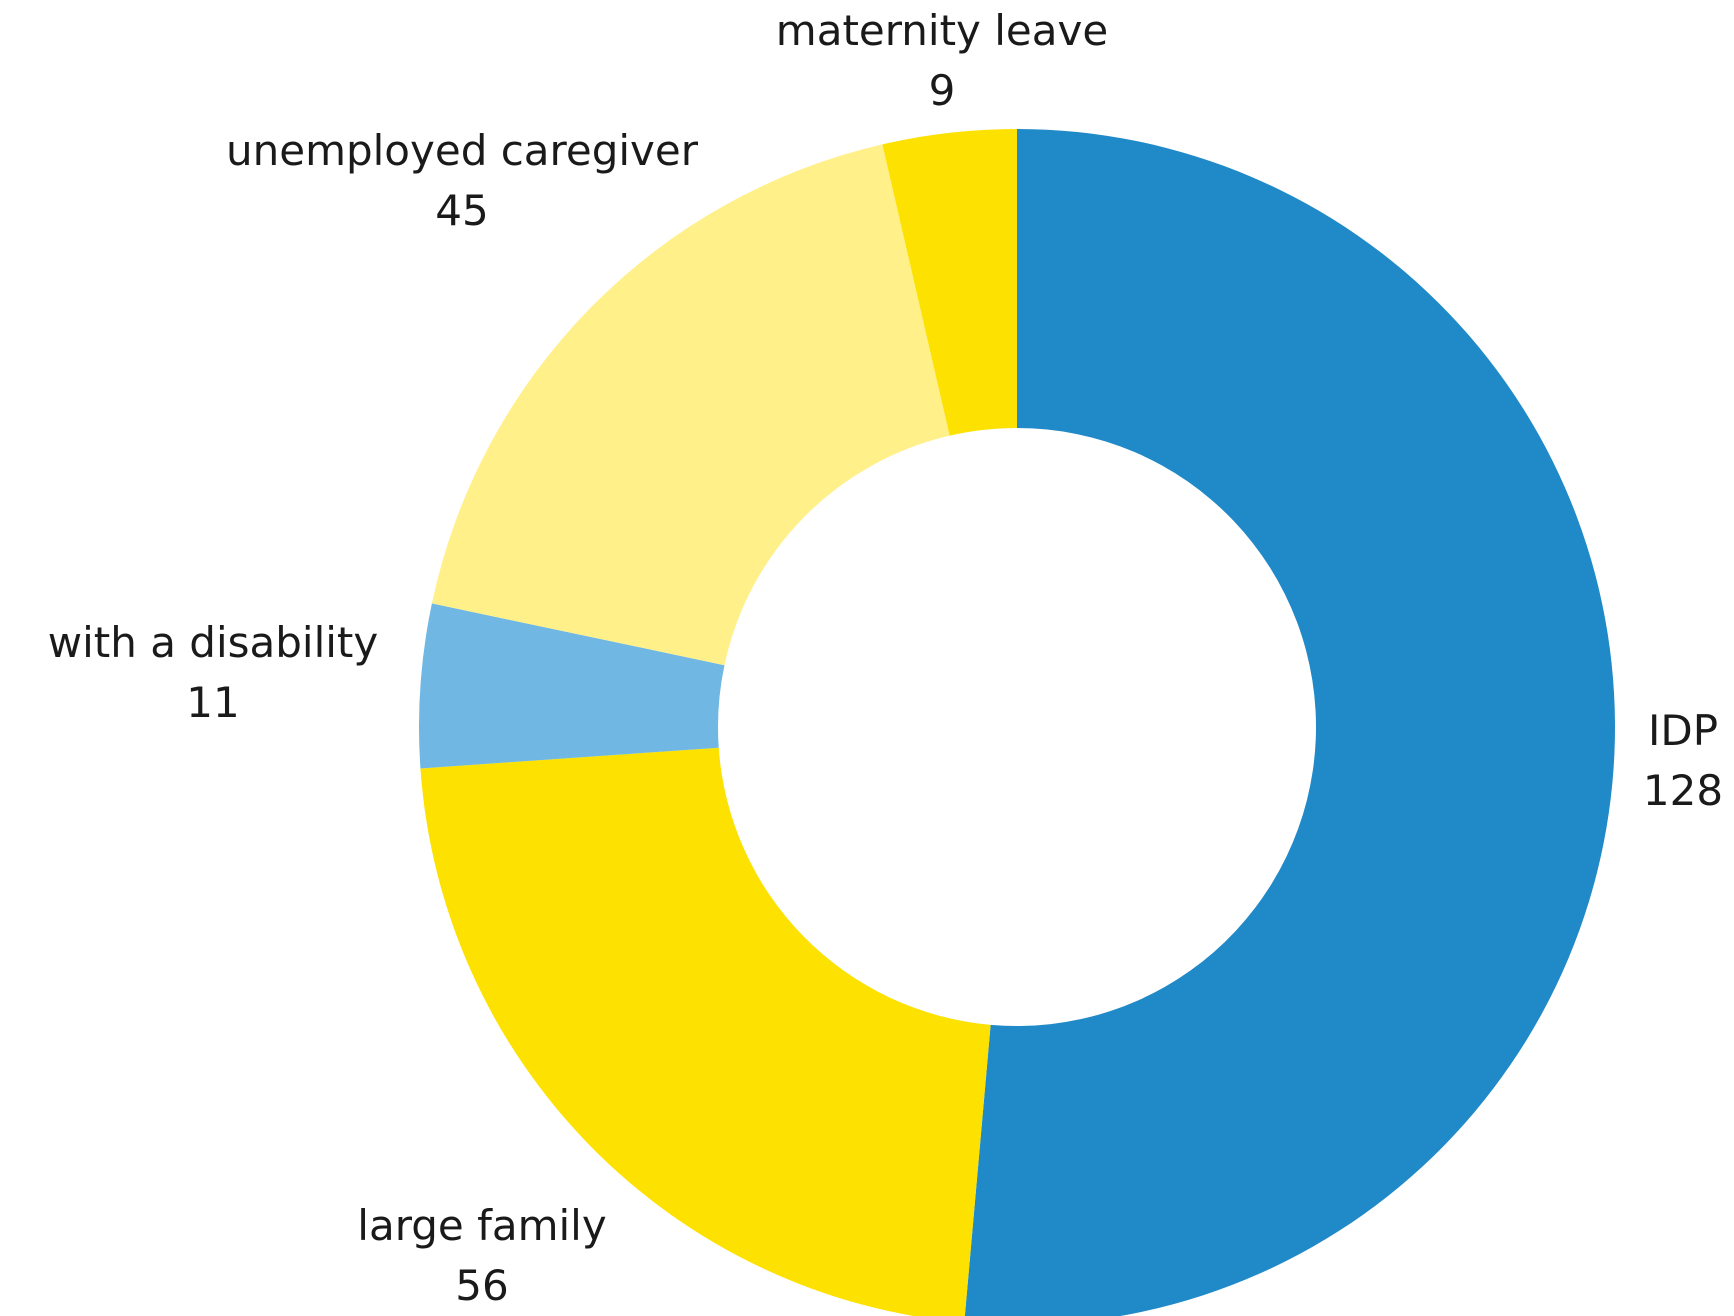  Describe the element at coordinates (481, 1225) in the screenshot. I see `slice-label-large-family: large family` at that location.